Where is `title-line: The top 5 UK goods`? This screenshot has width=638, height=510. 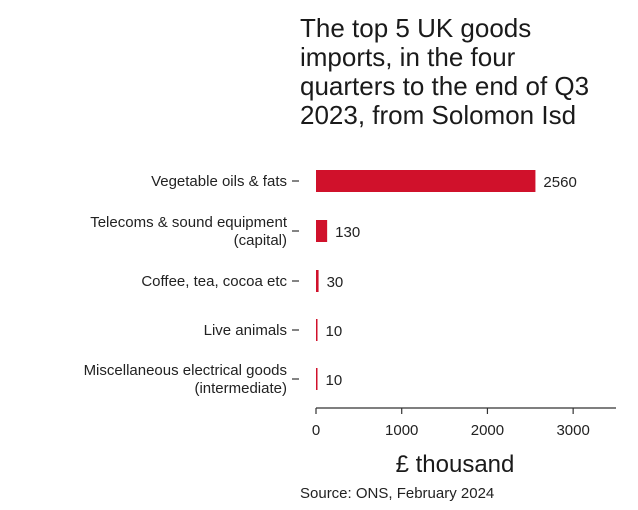 title-line: The top 5 UK goods is located at coordinates (416, 28).